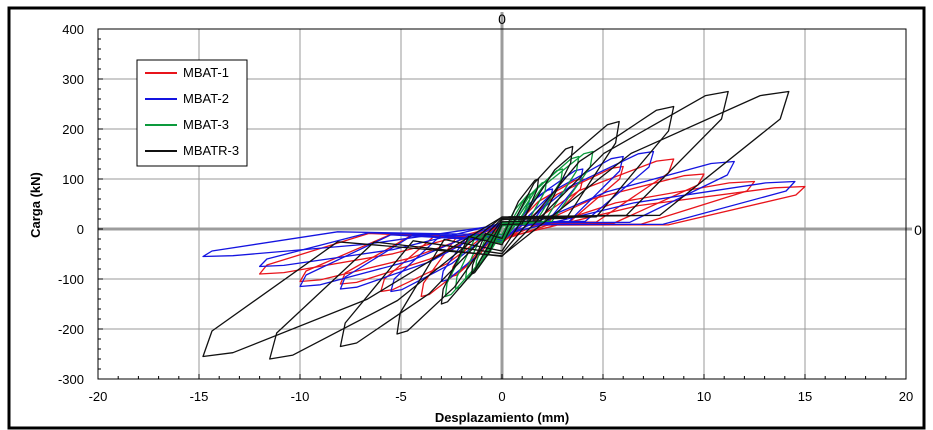  I want to click on y-axis-title: Carga (kN), so click(35, 205).